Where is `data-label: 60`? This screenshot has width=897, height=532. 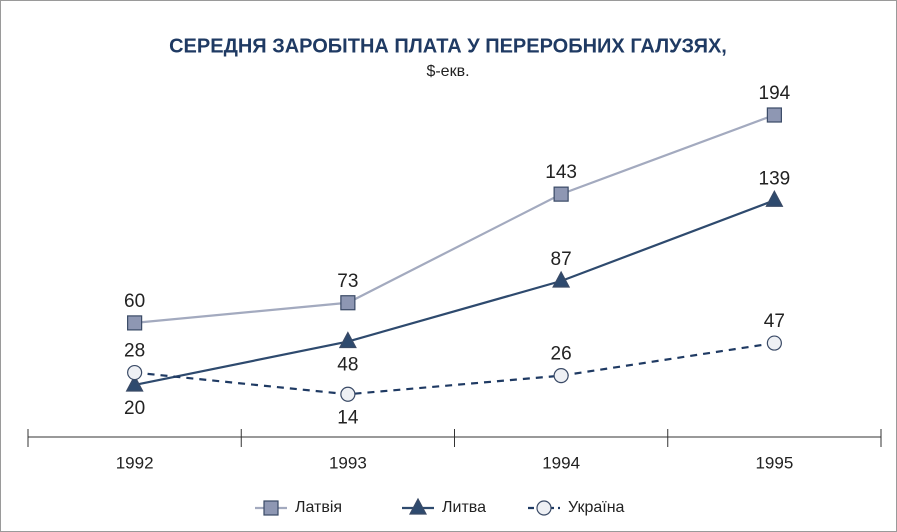
data-label: 60 is located at coordinates (134, 301).